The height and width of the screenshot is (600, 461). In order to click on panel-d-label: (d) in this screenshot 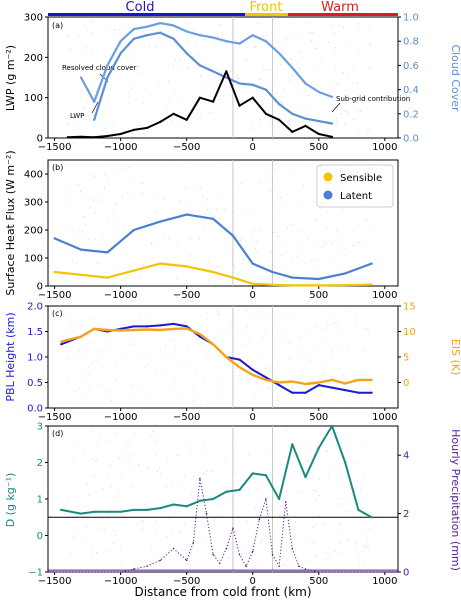, I will do `click(57, 433)`.